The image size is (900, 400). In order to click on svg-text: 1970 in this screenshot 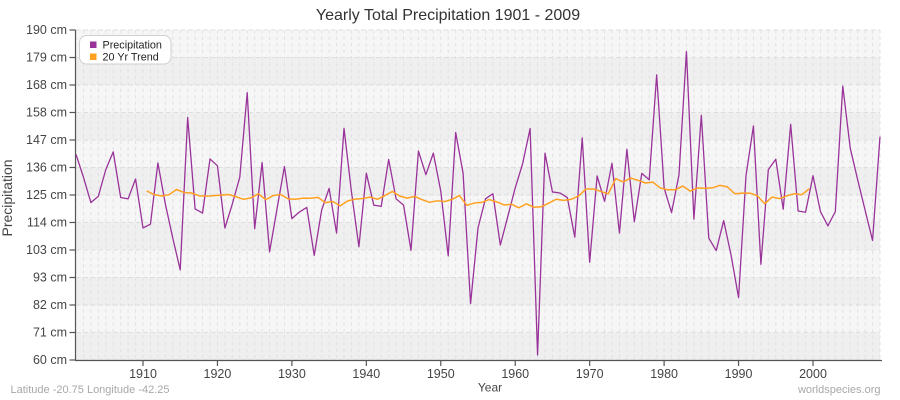, I will do `click(590, 374)`.